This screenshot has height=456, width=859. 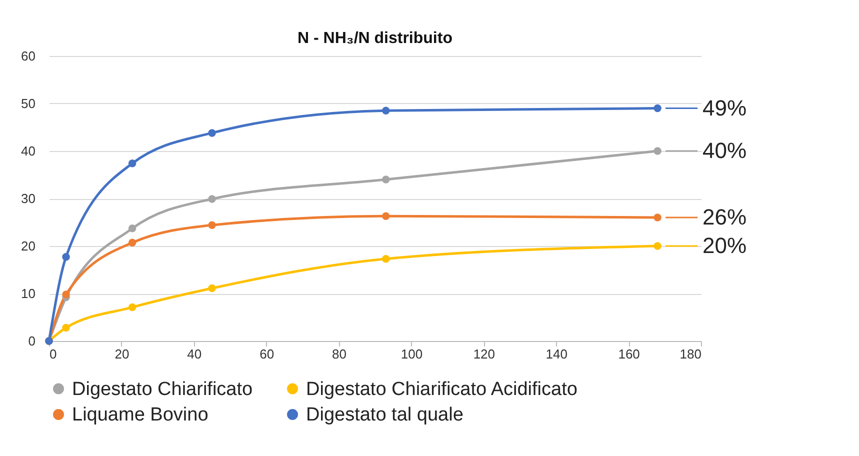 What do you see at coordinates (724, 107) in the screenshot?
I see `data-label: 49%` at bounding box center [724, 107].